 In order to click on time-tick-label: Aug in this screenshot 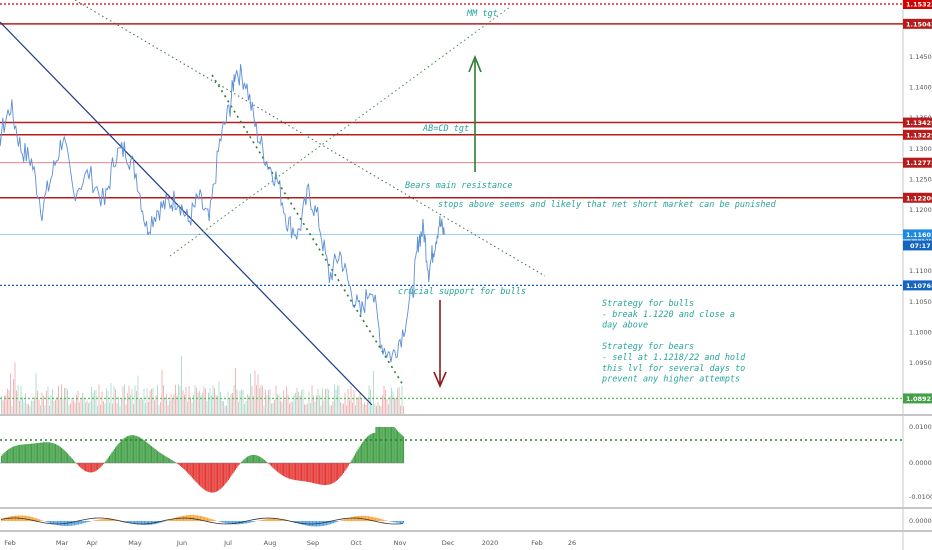, I will do `click(270, 543)`.